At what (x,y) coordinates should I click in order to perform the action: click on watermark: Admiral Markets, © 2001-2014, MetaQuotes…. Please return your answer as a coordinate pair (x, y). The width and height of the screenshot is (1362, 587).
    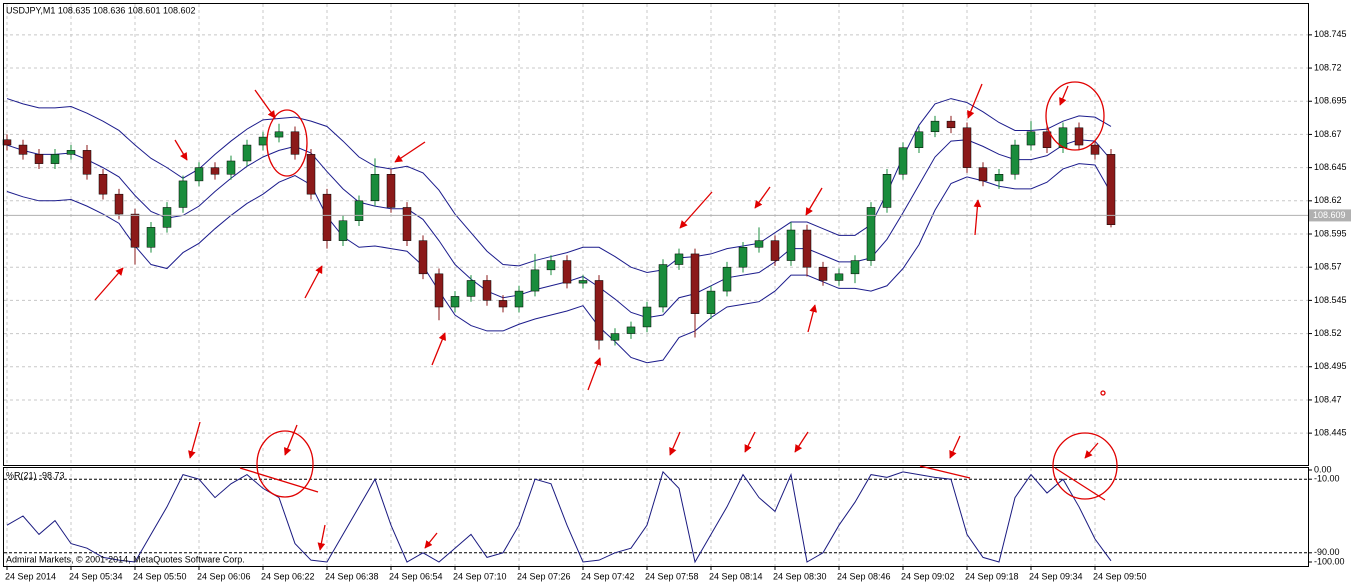
    Looking at the image, I should click on (125, 559).